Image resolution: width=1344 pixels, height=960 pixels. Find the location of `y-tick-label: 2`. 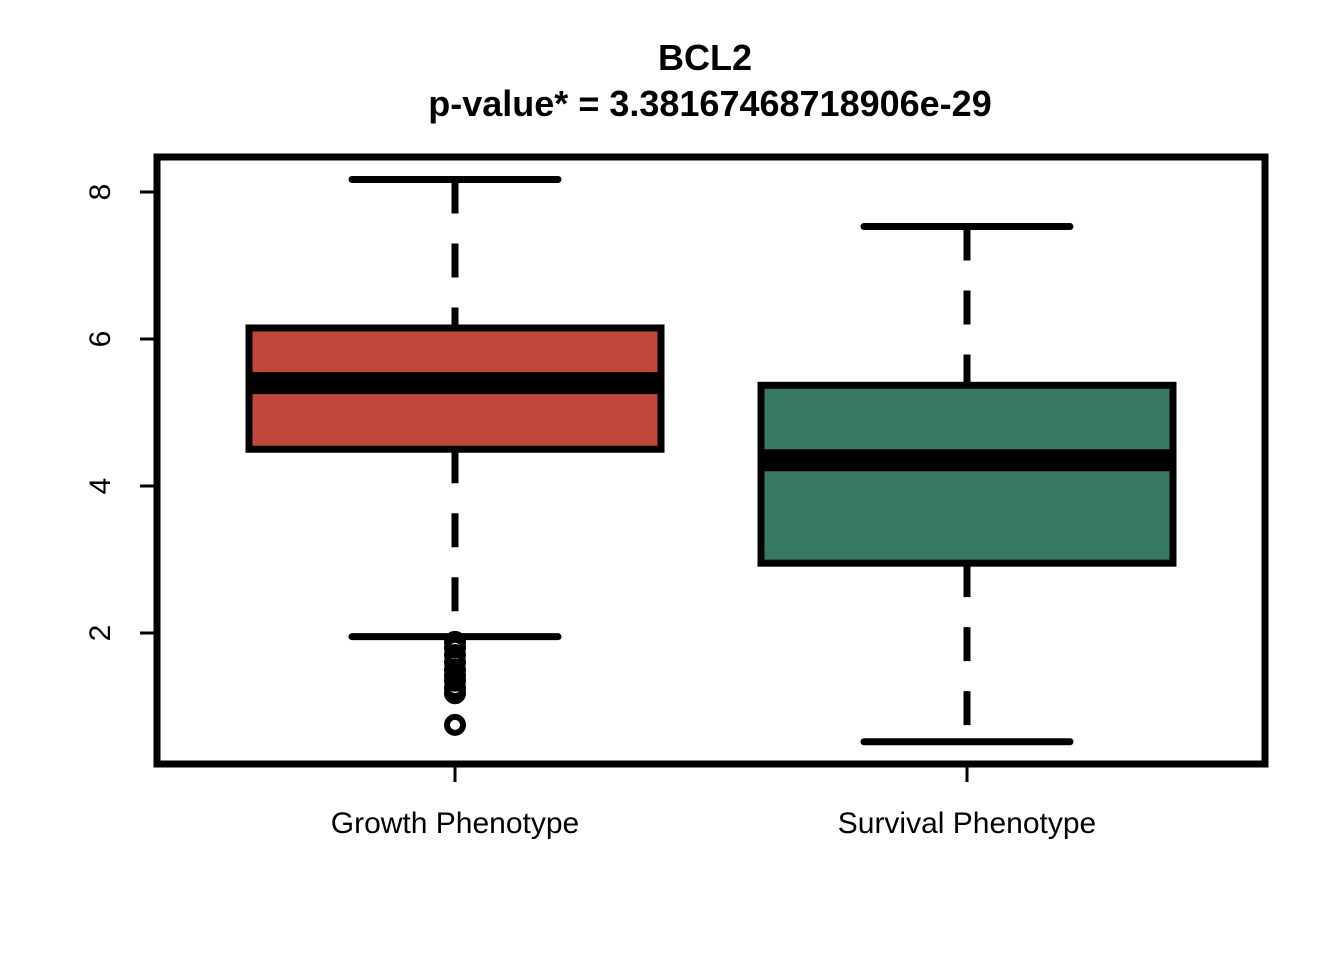

y-tick-label: 2 is located at coordinates (100, 633).